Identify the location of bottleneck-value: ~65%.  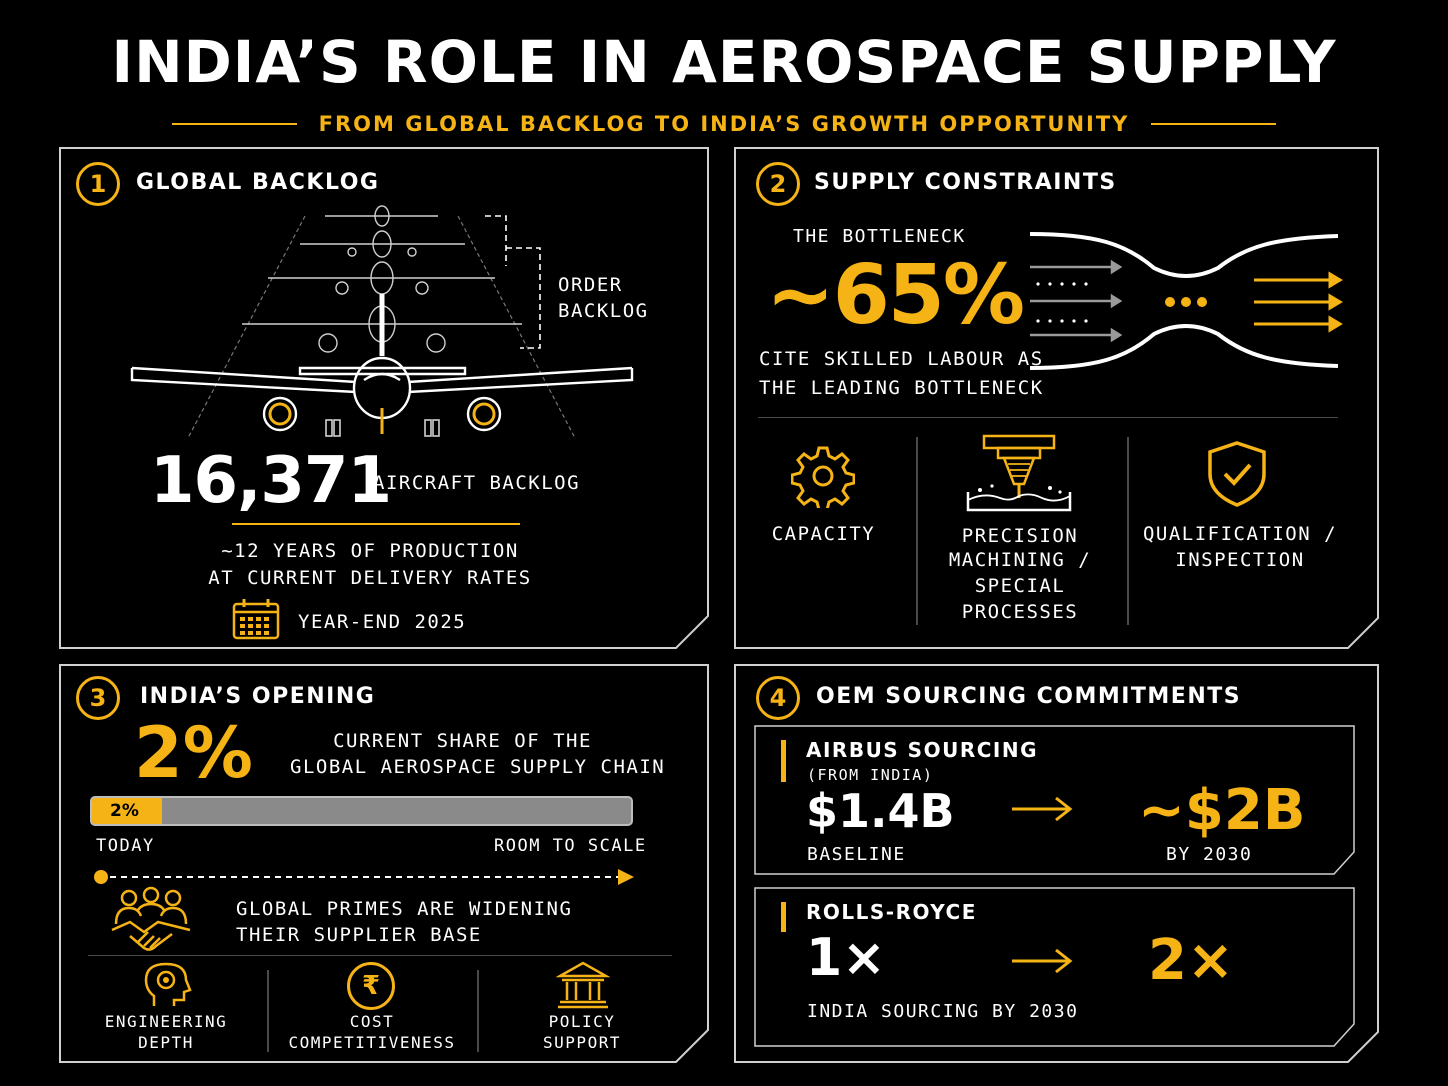
(895, 295).